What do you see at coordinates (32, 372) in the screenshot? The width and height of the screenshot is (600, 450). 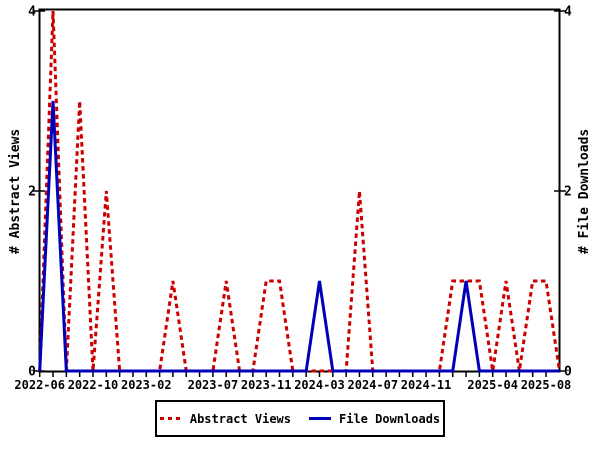 I see `y-tick-label-left: 0` at bounding box center [32, 372].